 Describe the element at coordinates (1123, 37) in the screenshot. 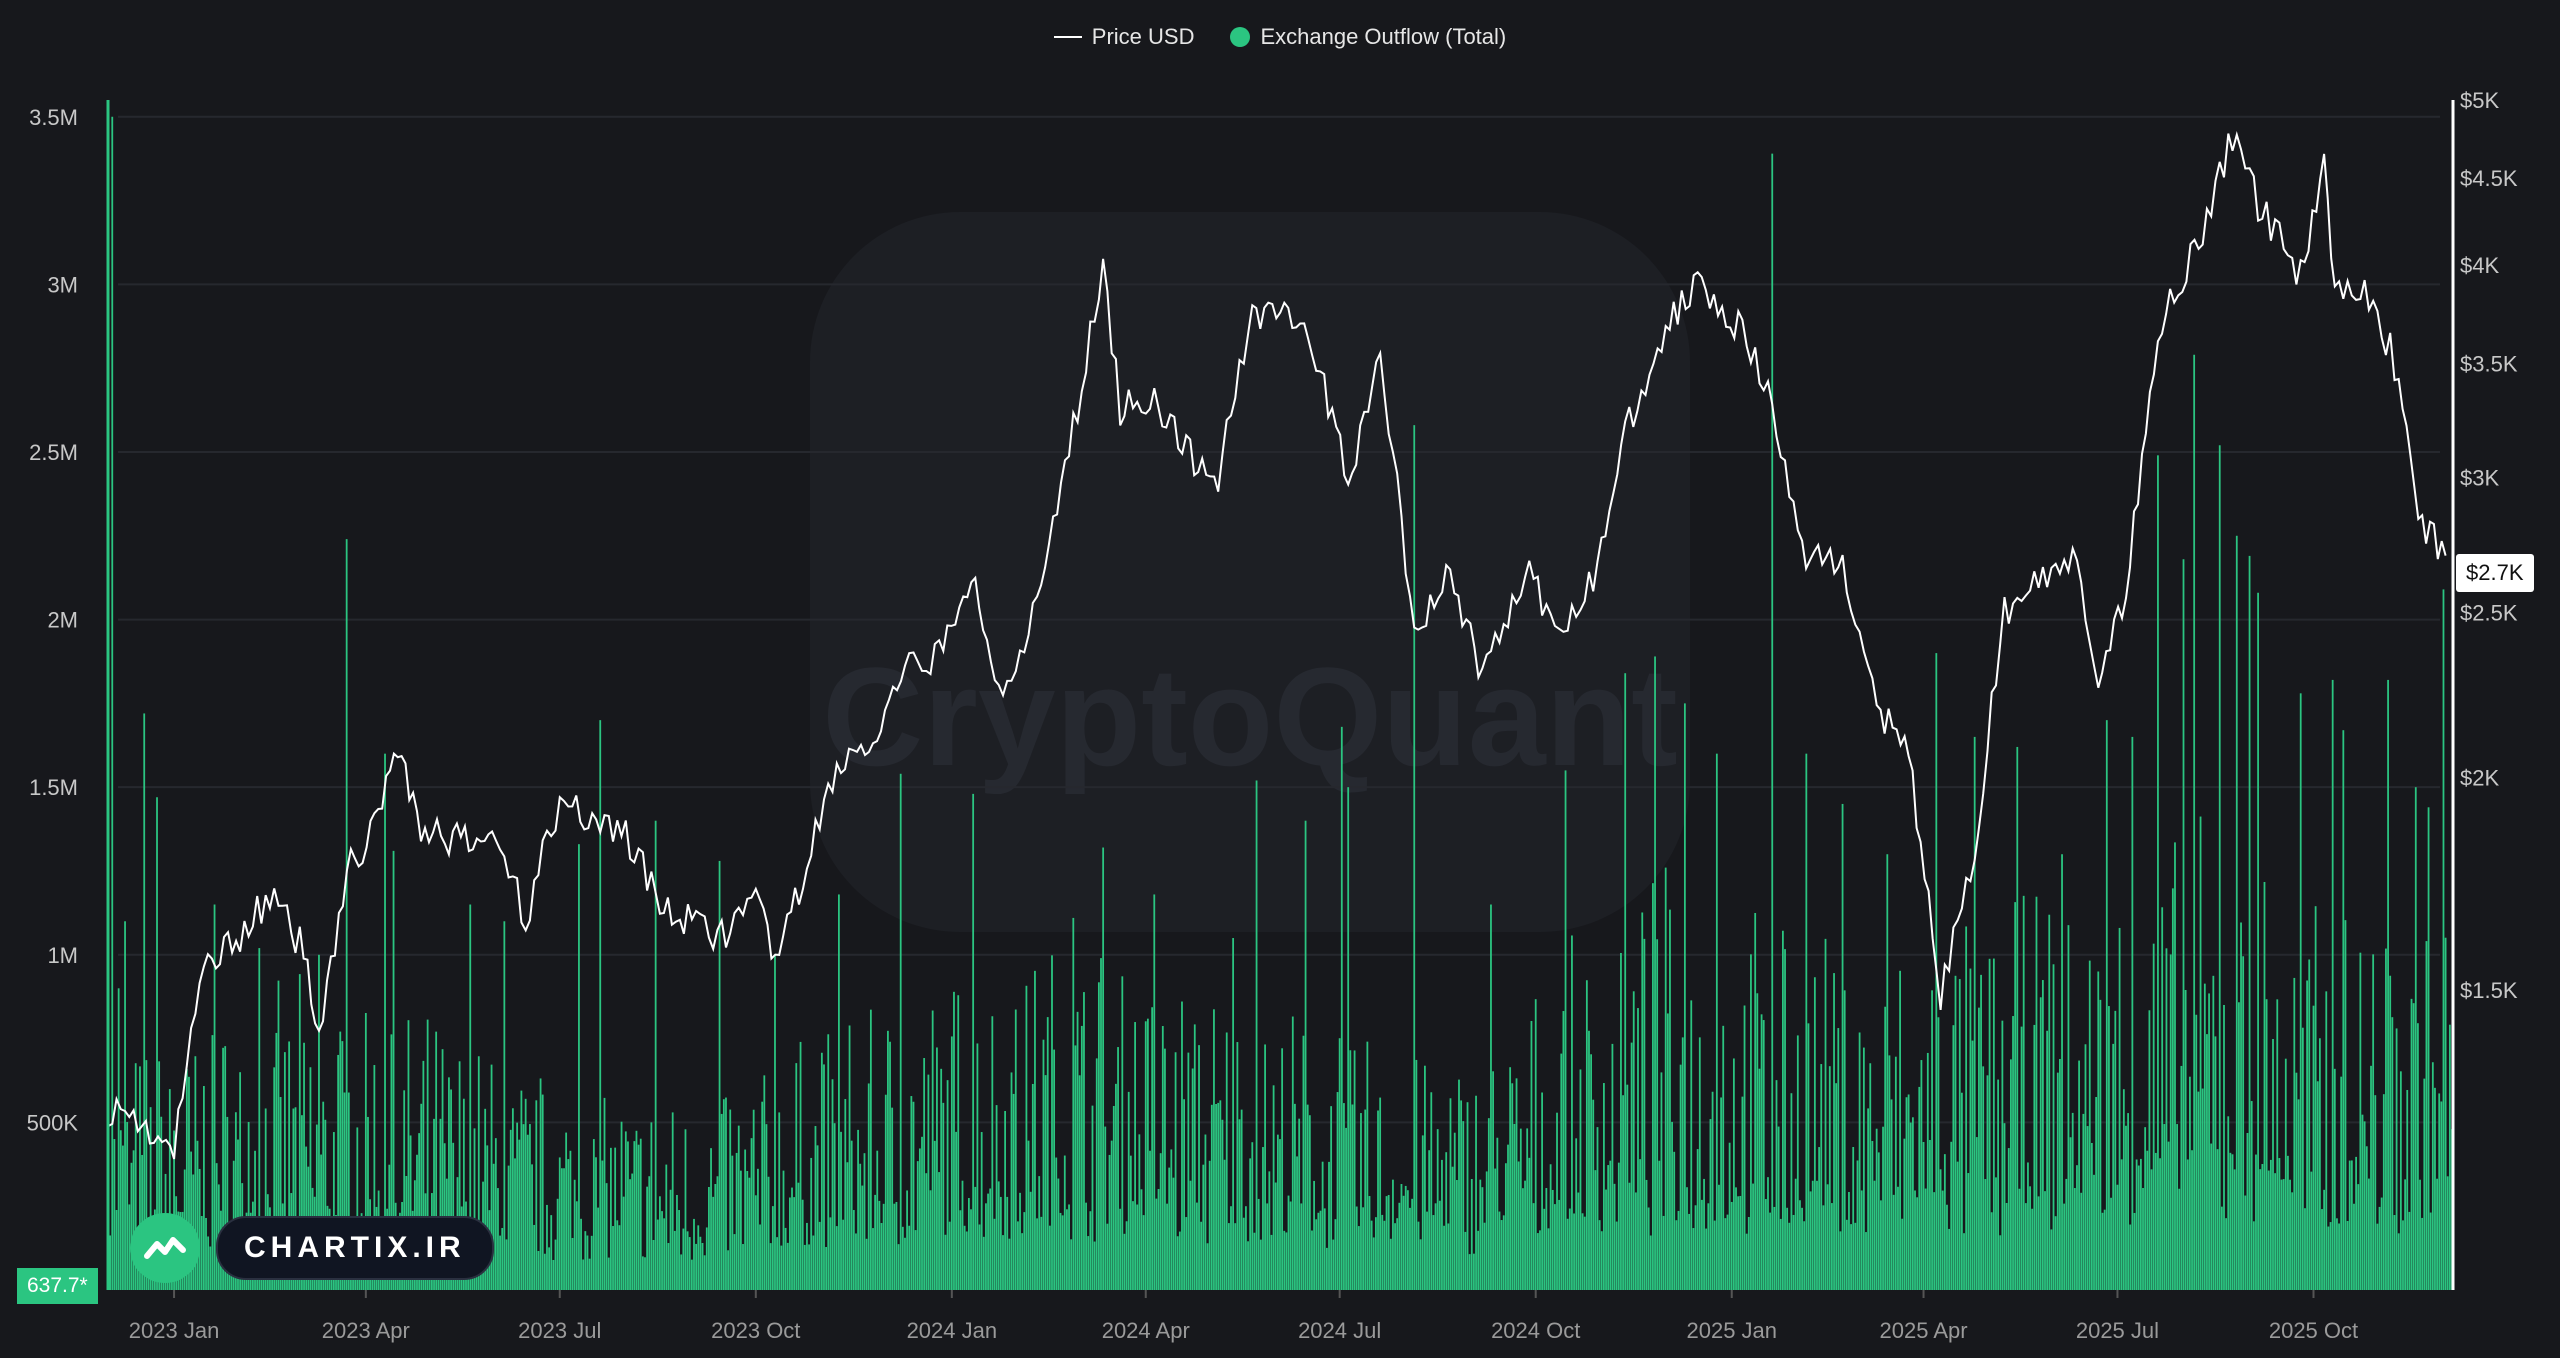

I see `legend-item-price: Price USD` at that location.